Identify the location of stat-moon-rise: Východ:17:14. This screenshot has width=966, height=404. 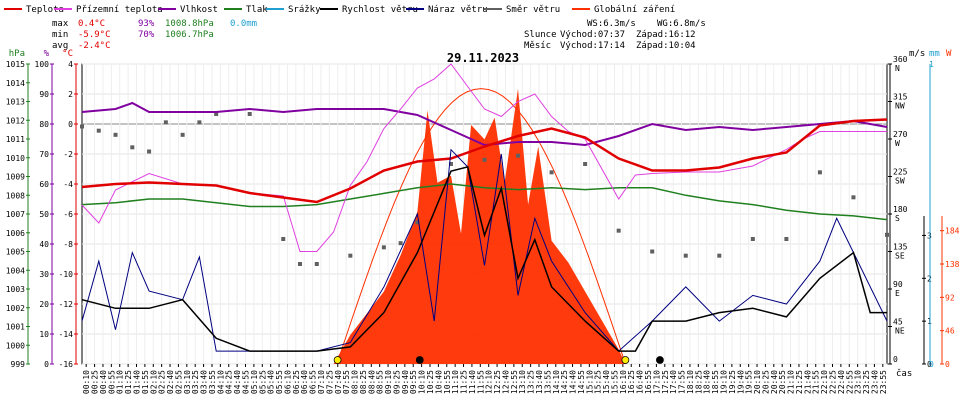
(592, 46).